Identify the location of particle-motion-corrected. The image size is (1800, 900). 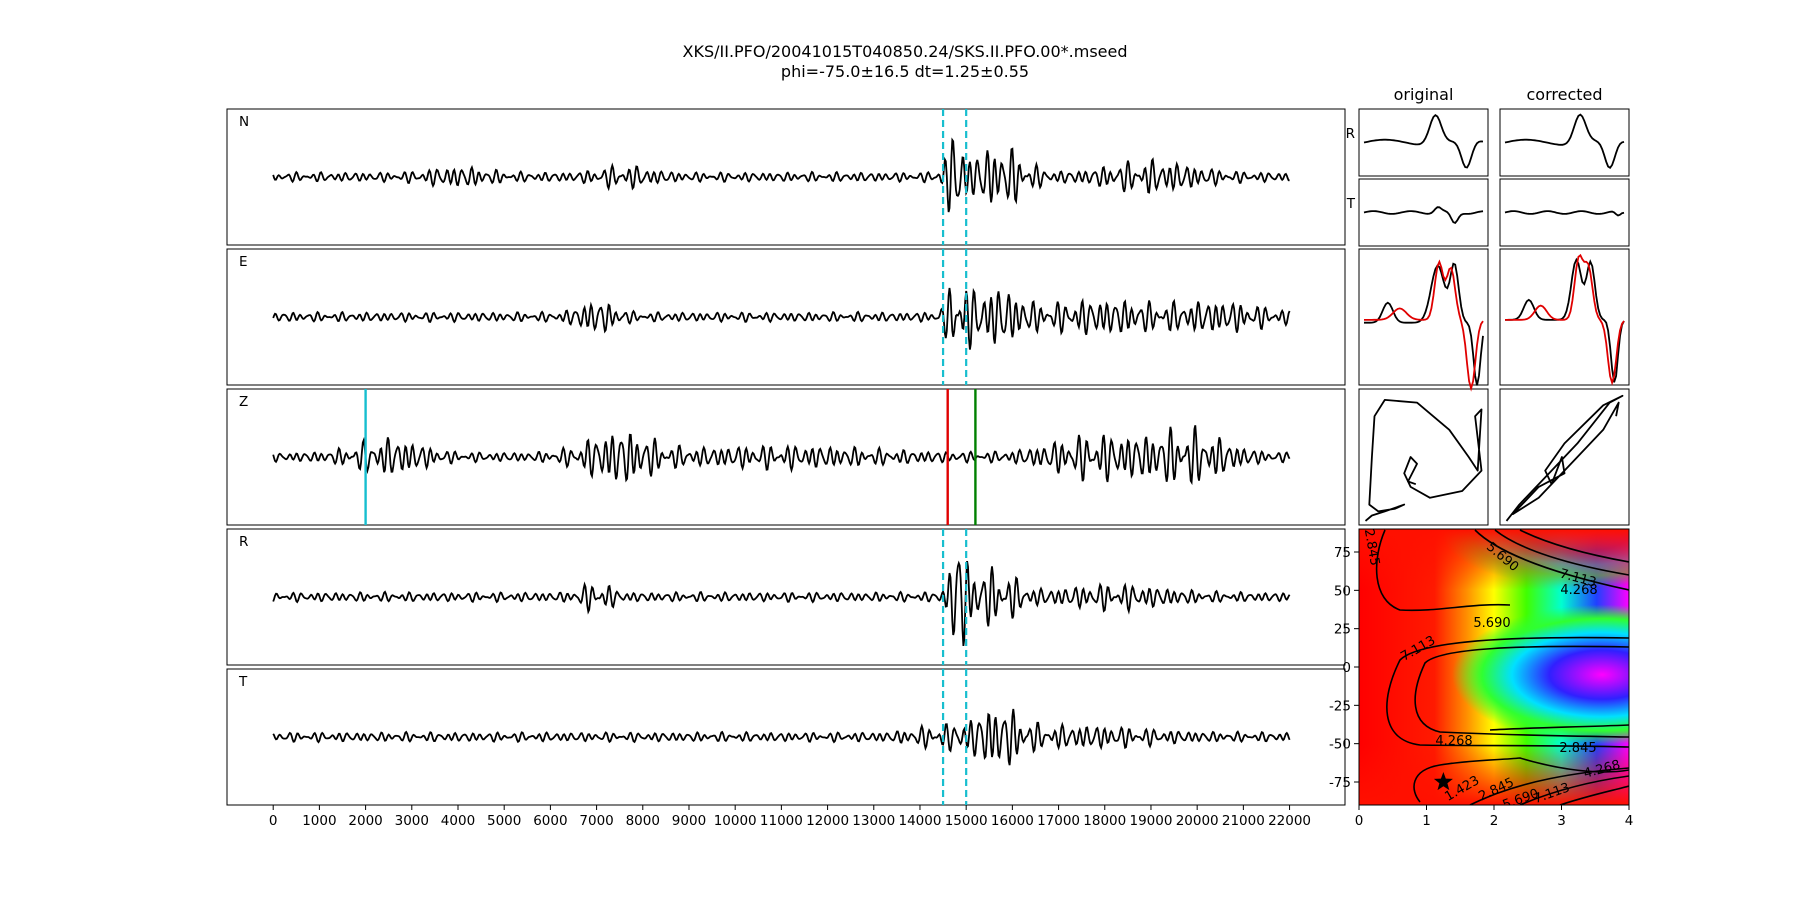
(1564, 458).